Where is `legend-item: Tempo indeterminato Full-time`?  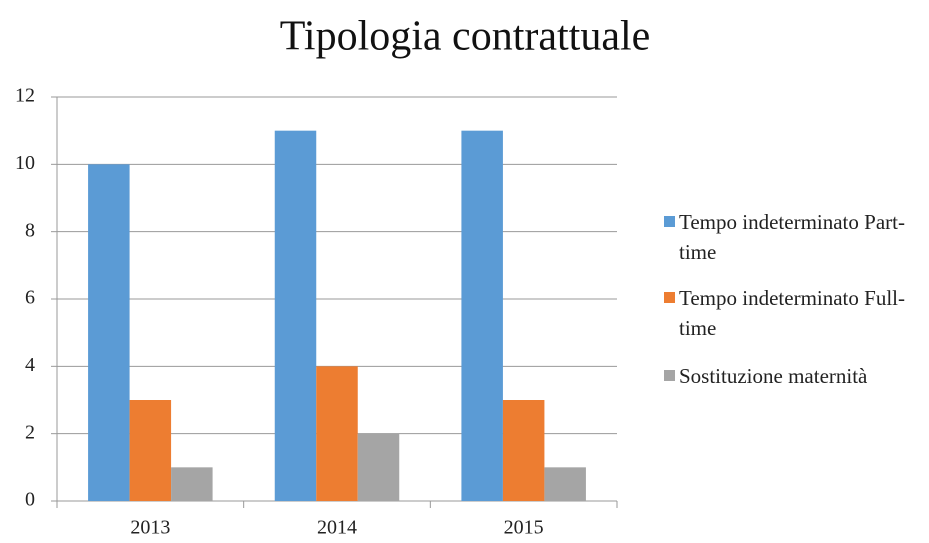 legend-item: Tempo indeterminato Full-time is located at coordinates (795, 313).